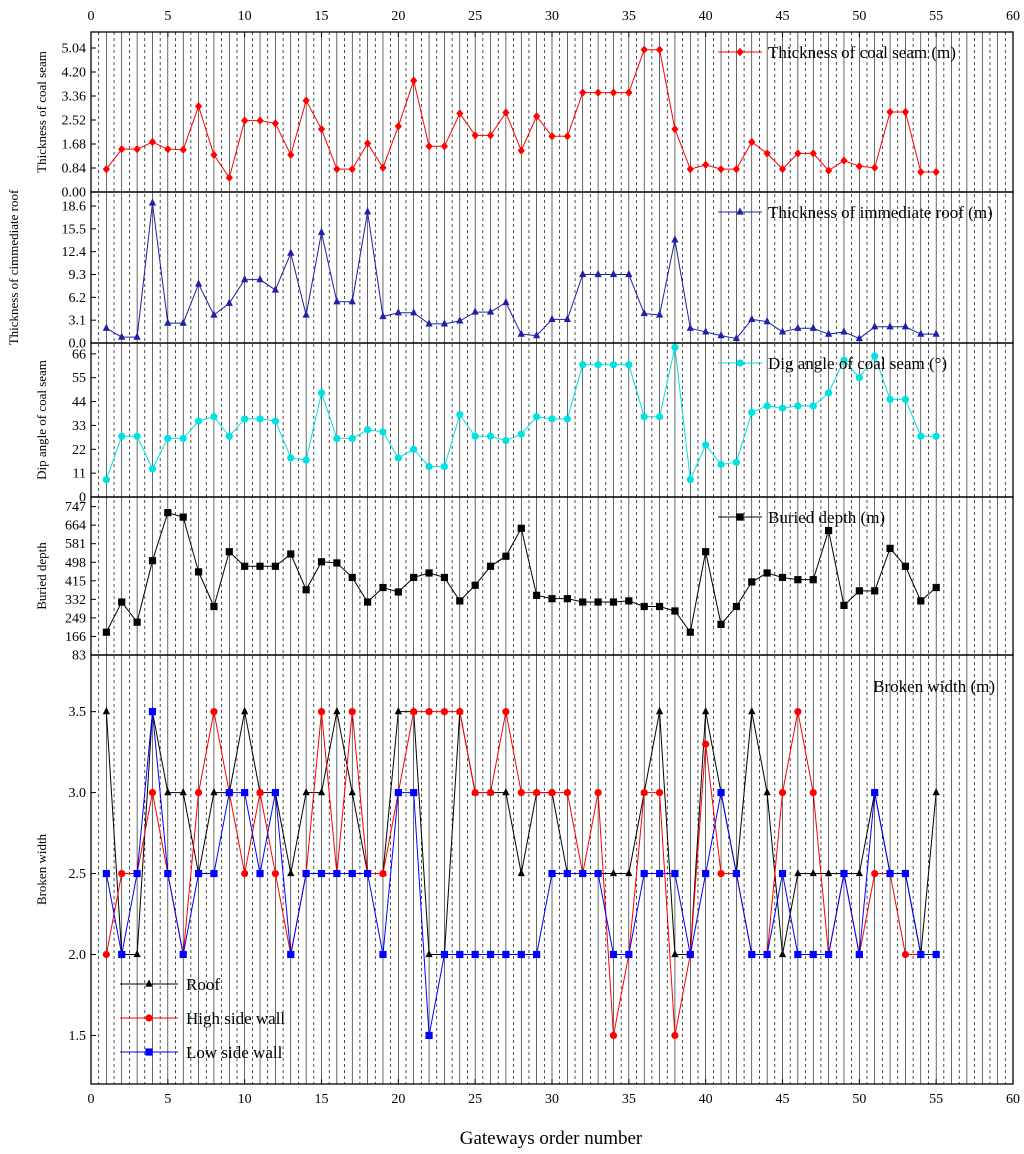  Describe the element at coordinates (862, 52) in the screenshot. I see `legend-label-coal: Thickness of coal seam (m)` at that location.